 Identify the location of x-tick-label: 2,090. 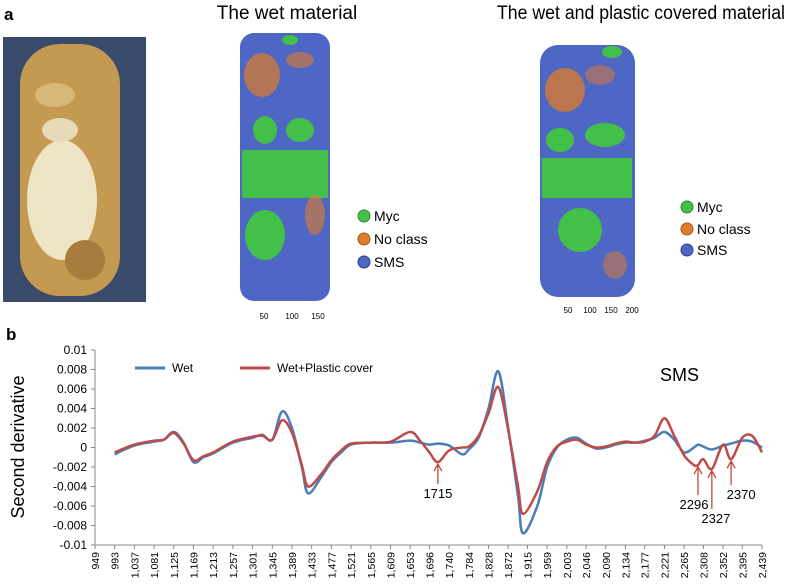
(607, 565).